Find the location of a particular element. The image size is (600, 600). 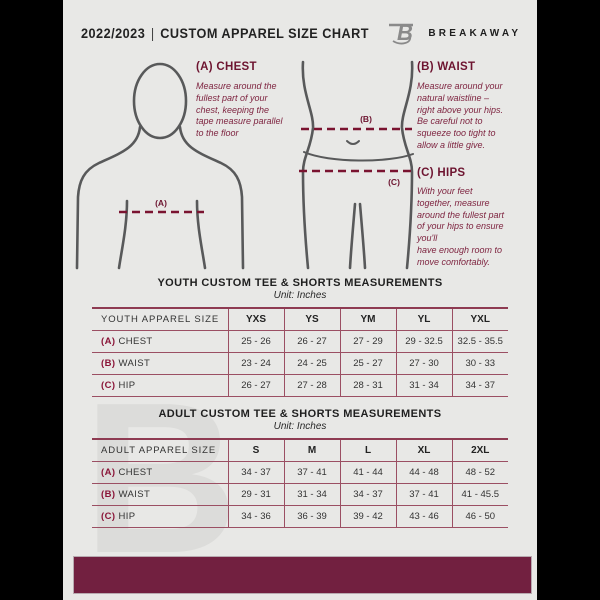

adult-header-cell: 2XL is located at coordinates (479, 450).